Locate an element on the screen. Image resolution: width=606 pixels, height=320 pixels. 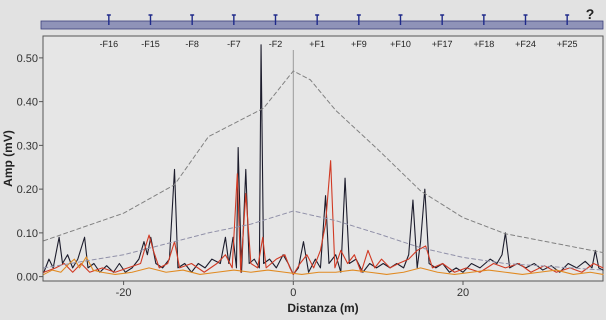
annotation: +F10 is located at coordinates (400, 44).